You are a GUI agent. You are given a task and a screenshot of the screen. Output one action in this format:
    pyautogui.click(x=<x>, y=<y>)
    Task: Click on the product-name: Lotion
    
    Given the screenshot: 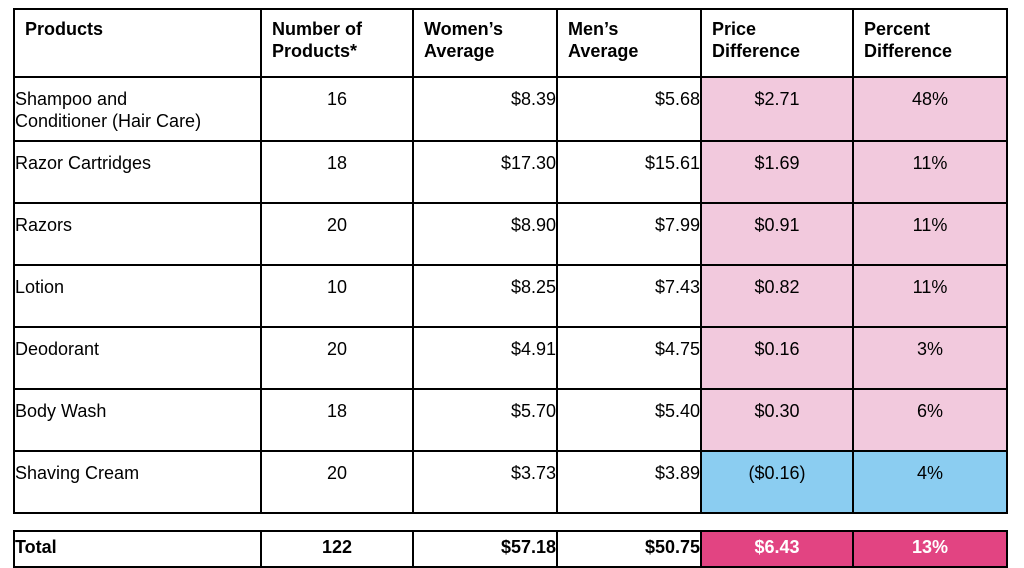 What is the action you would take?
    pyautogui.click(x=137, y=296)
    